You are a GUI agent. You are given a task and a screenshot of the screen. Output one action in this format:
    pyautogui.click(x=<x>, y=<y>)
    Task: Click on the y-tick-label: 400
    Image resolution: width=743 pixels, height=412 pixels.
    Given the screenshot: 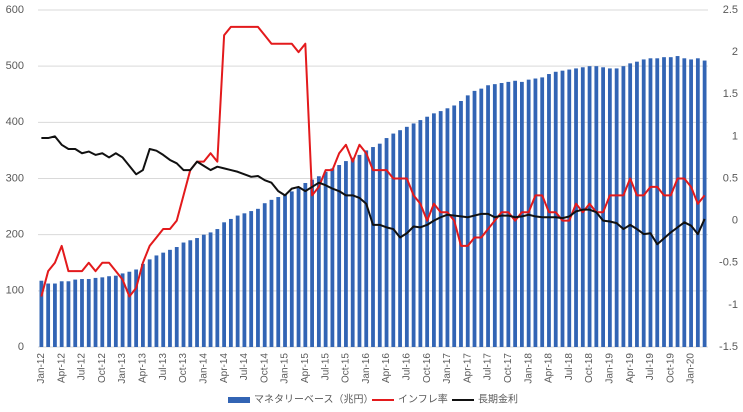 What is the action you would take?
    pyautogui.click(x=15, y=122)
    